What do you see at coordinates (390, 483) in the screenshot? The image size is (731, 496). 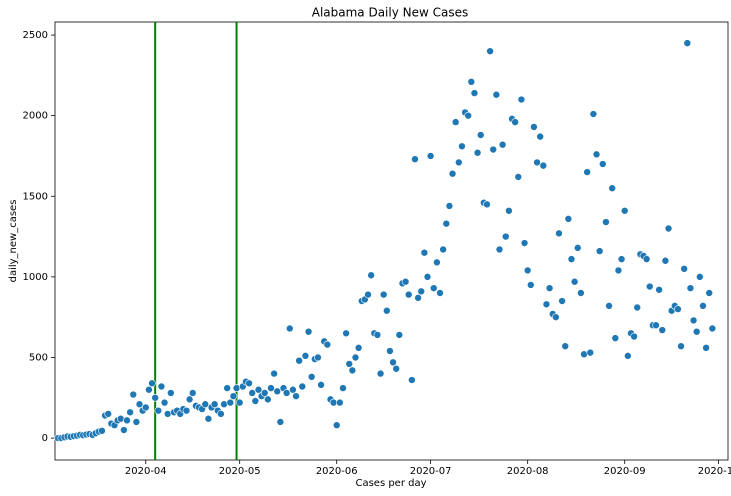 I see `x-axis-label: Cases per day` at bounding box center [390, 483].